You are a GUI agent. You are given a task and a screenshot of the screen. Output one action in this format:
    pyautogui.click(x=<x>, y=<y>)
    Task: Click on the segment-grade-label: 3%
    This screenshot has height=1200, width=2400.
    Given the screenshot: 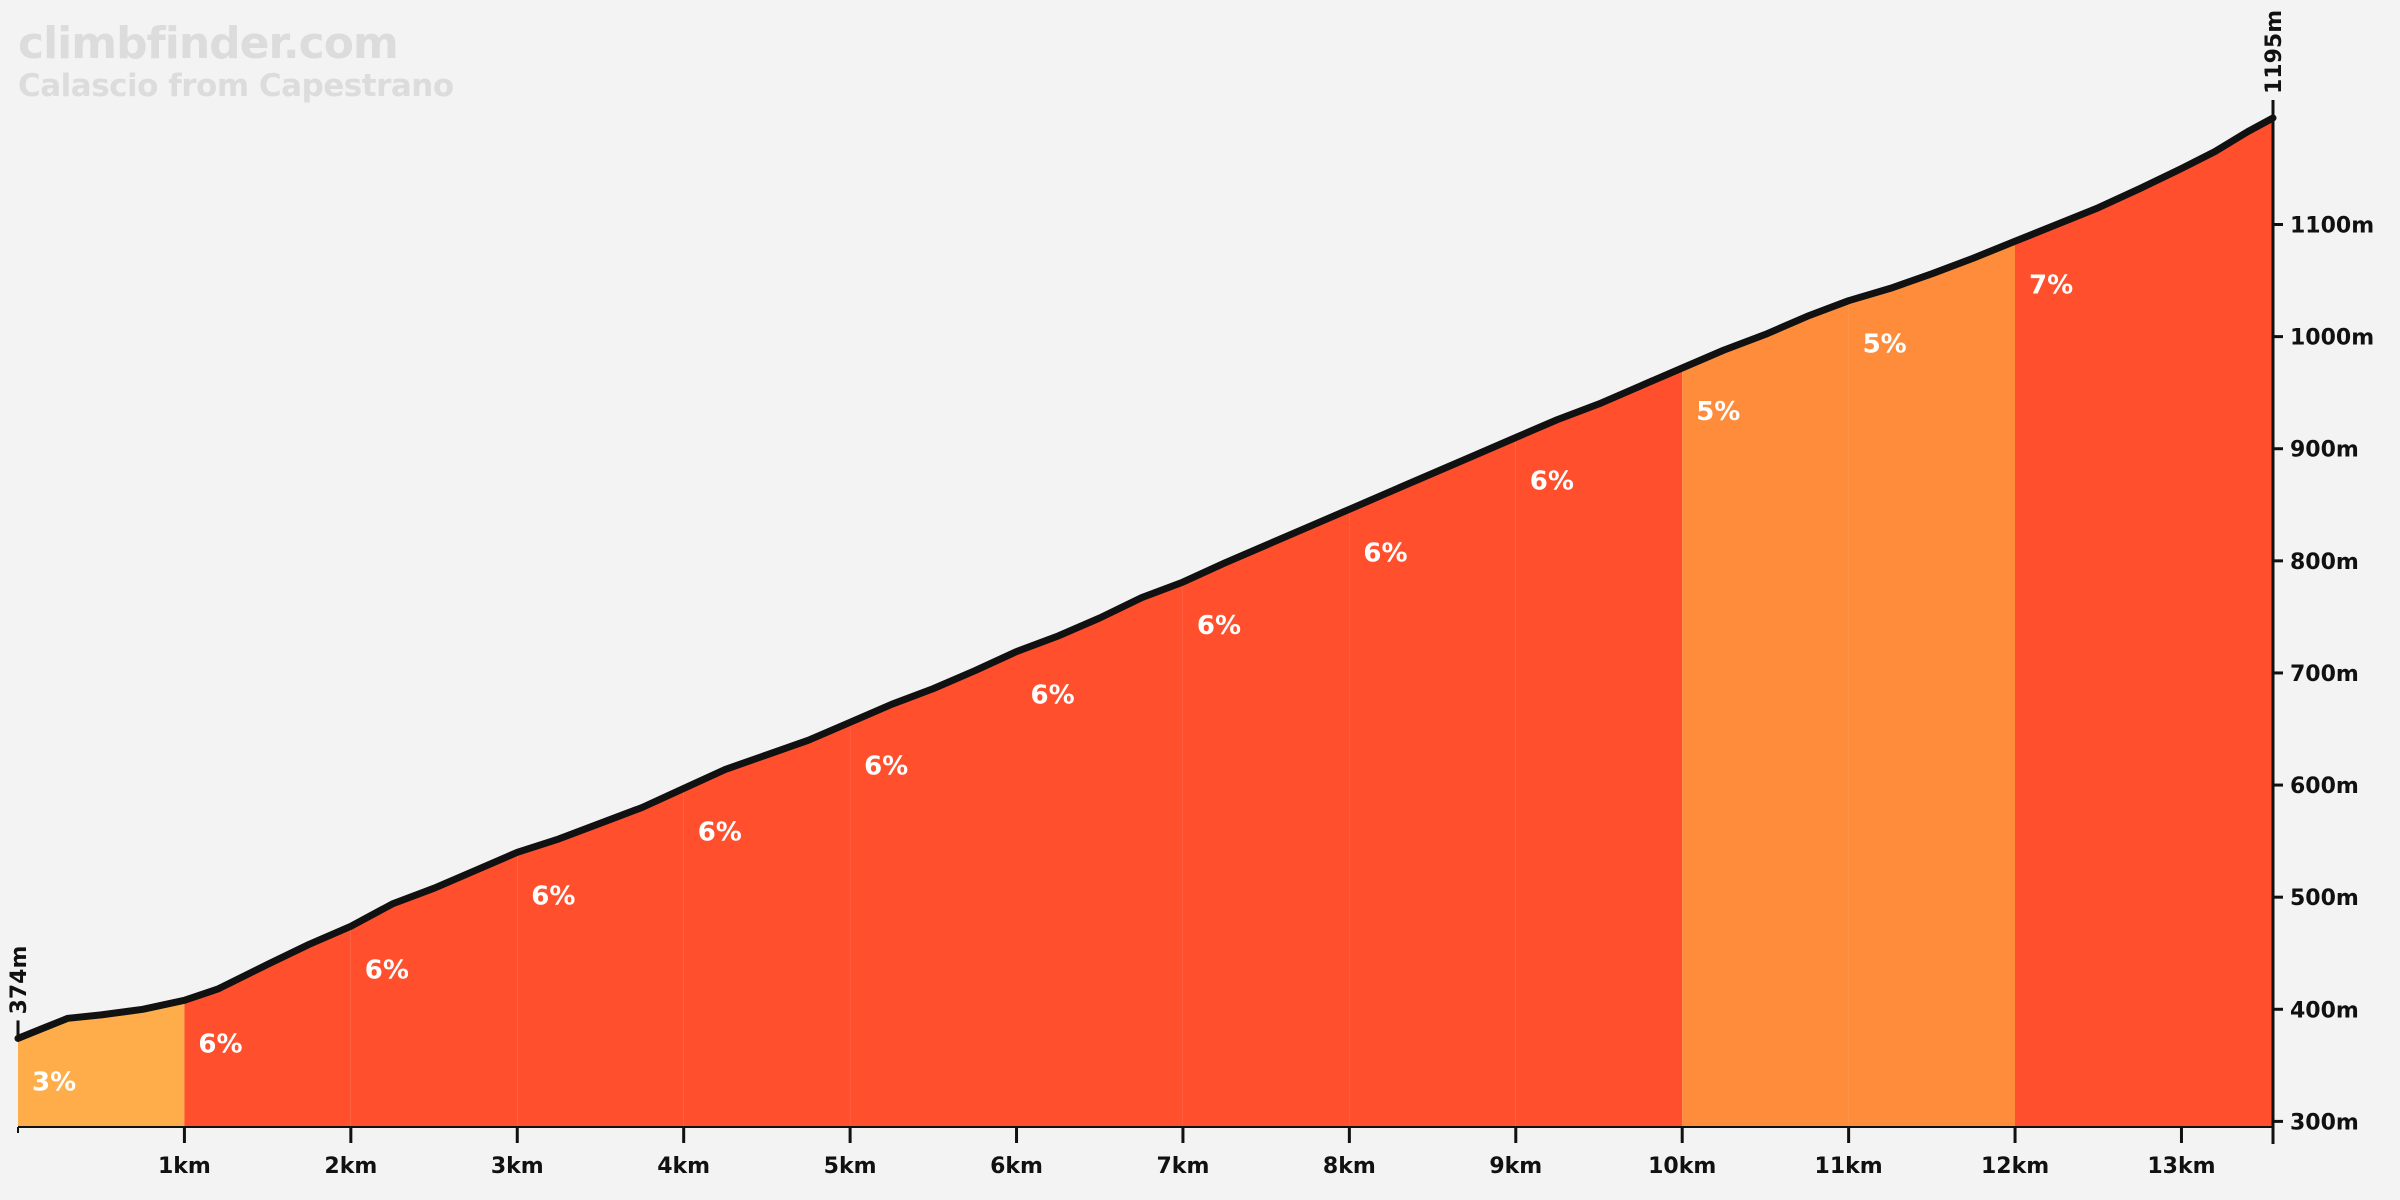 What is the action you would take?
    pyautogui.click(x=54, y=1082)
    